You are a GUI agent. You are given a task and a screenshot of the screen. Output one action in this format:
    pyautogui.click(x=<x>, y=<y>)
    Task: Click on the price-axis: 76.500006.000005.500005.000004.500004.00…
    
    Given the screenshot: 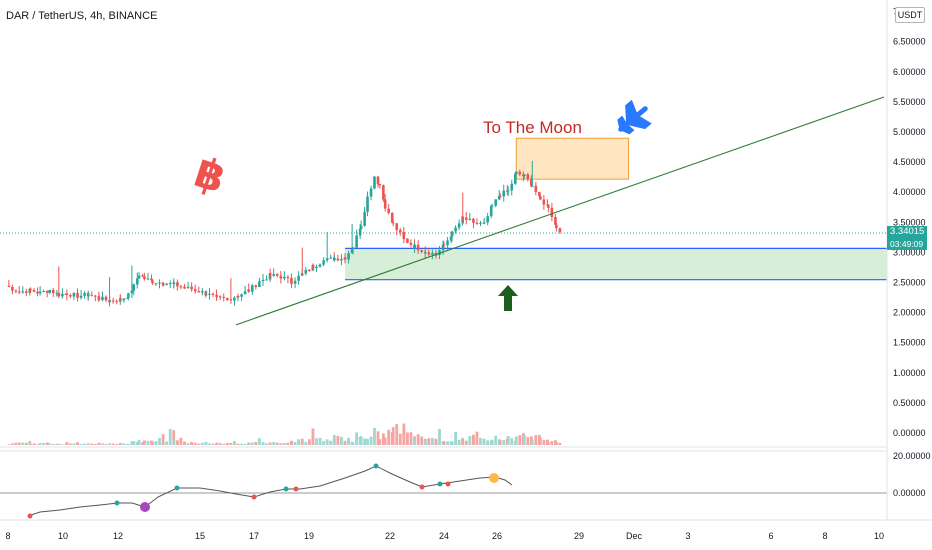 What is the action you would take?
    pyautogui.click(x=906, y=260)
    